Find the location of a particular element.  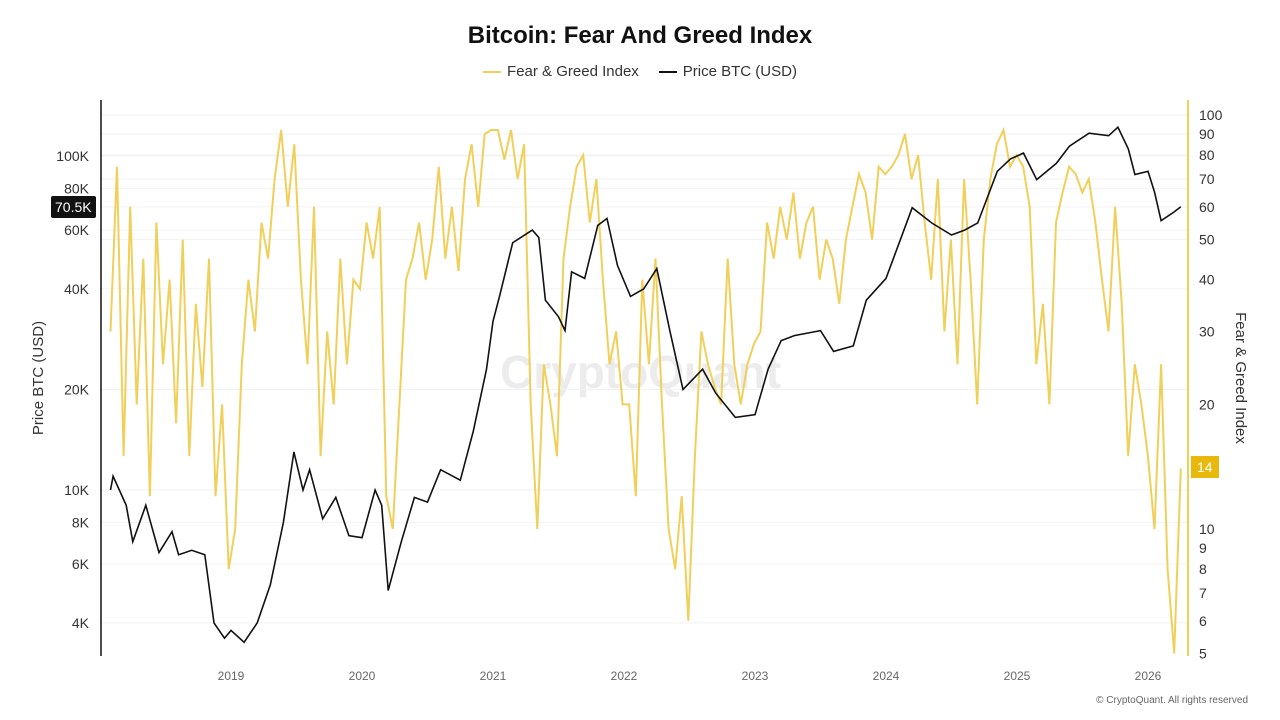

y-right-tick-label: 70 is located at coordinates (1207, 179).